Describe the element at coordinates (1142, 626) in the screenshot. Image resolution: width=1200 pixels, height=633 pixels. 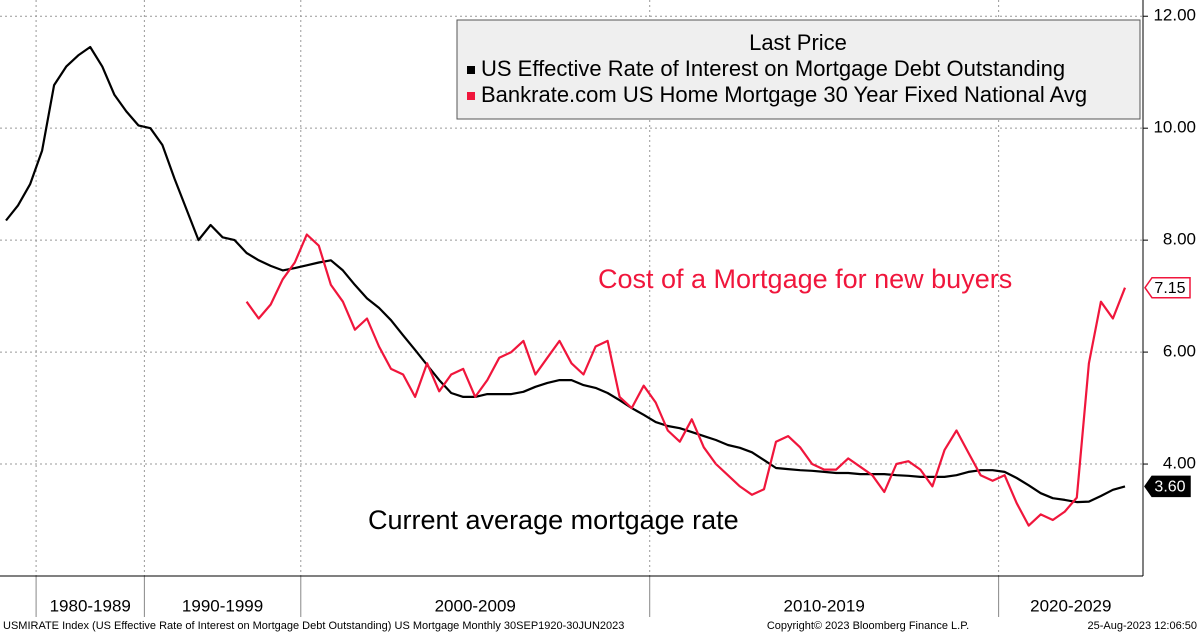
I see `footer-timestamp: 25-Aug-2023 12:06:50` at that location.